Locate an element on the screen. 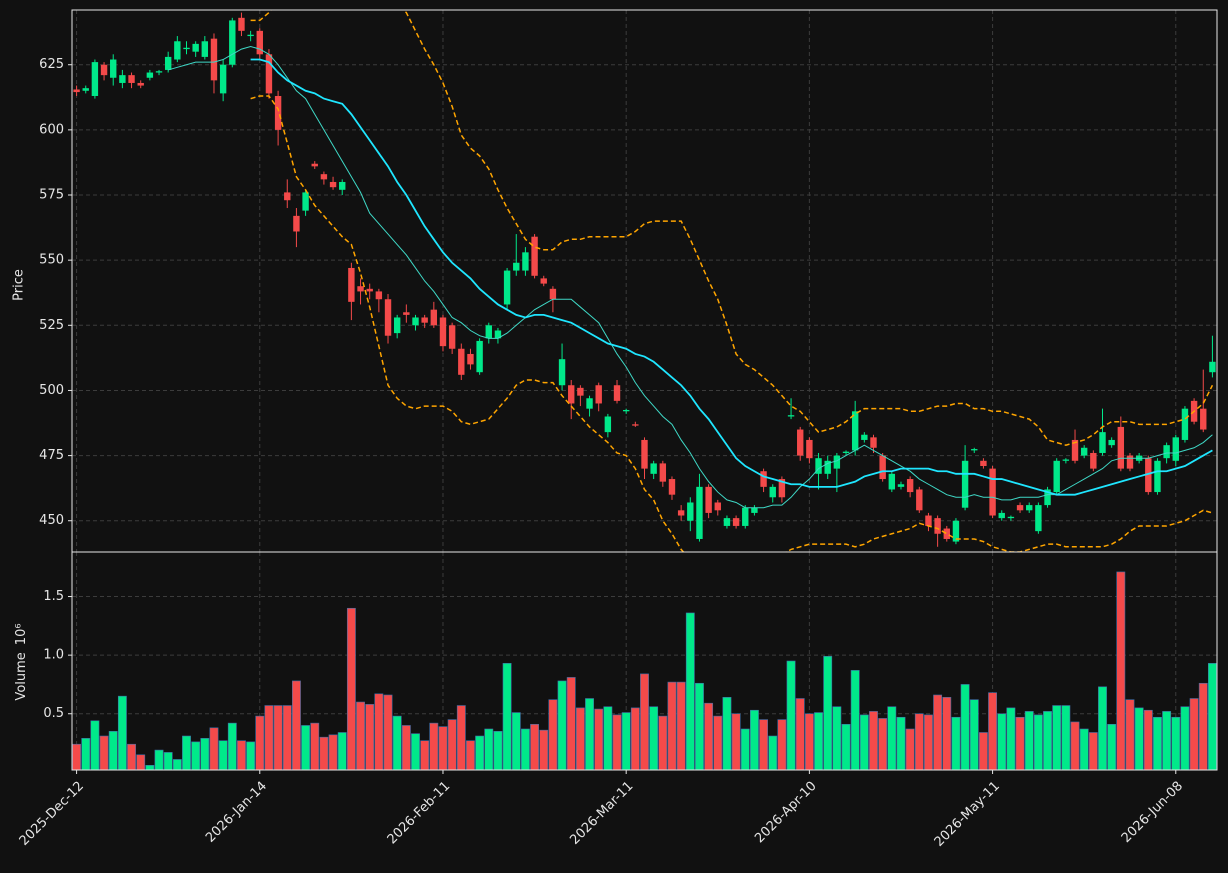  y-tick-label: 0.5 is located at coordinates (53, 713).